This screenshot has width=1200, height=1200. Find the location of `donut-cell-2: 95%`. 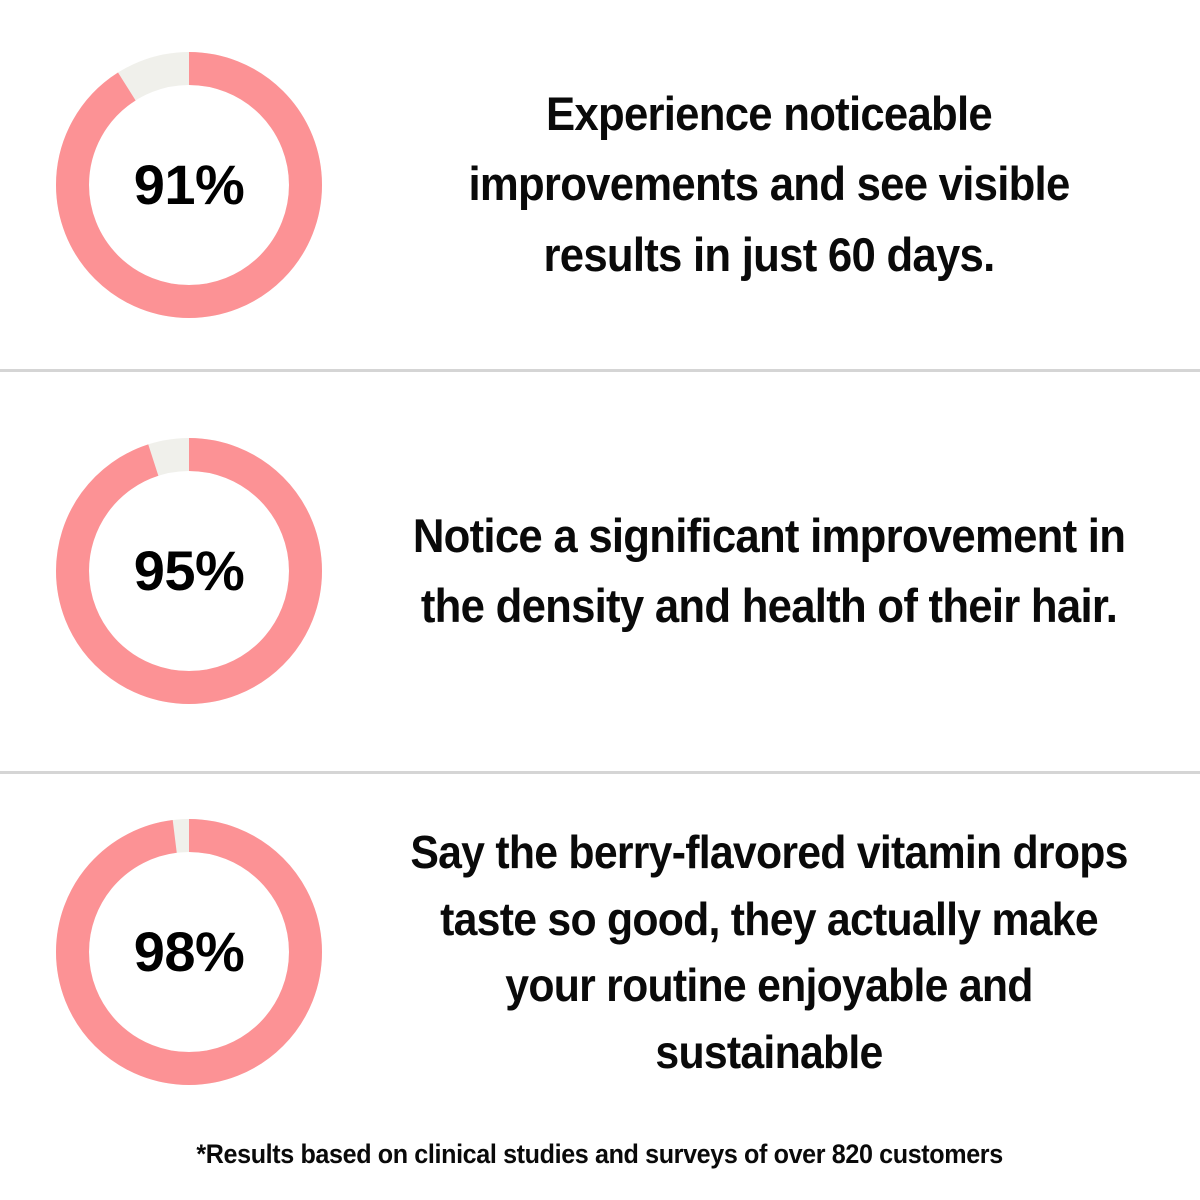

donut-cell-2: 95% is located at coordinates (189, 571).